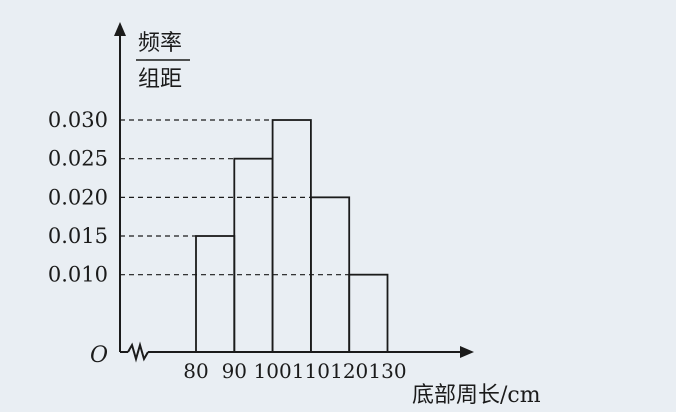  Describe the element at coordinates (234, 371) in the screenshot. I see `x-tick-label: 90` at that location.